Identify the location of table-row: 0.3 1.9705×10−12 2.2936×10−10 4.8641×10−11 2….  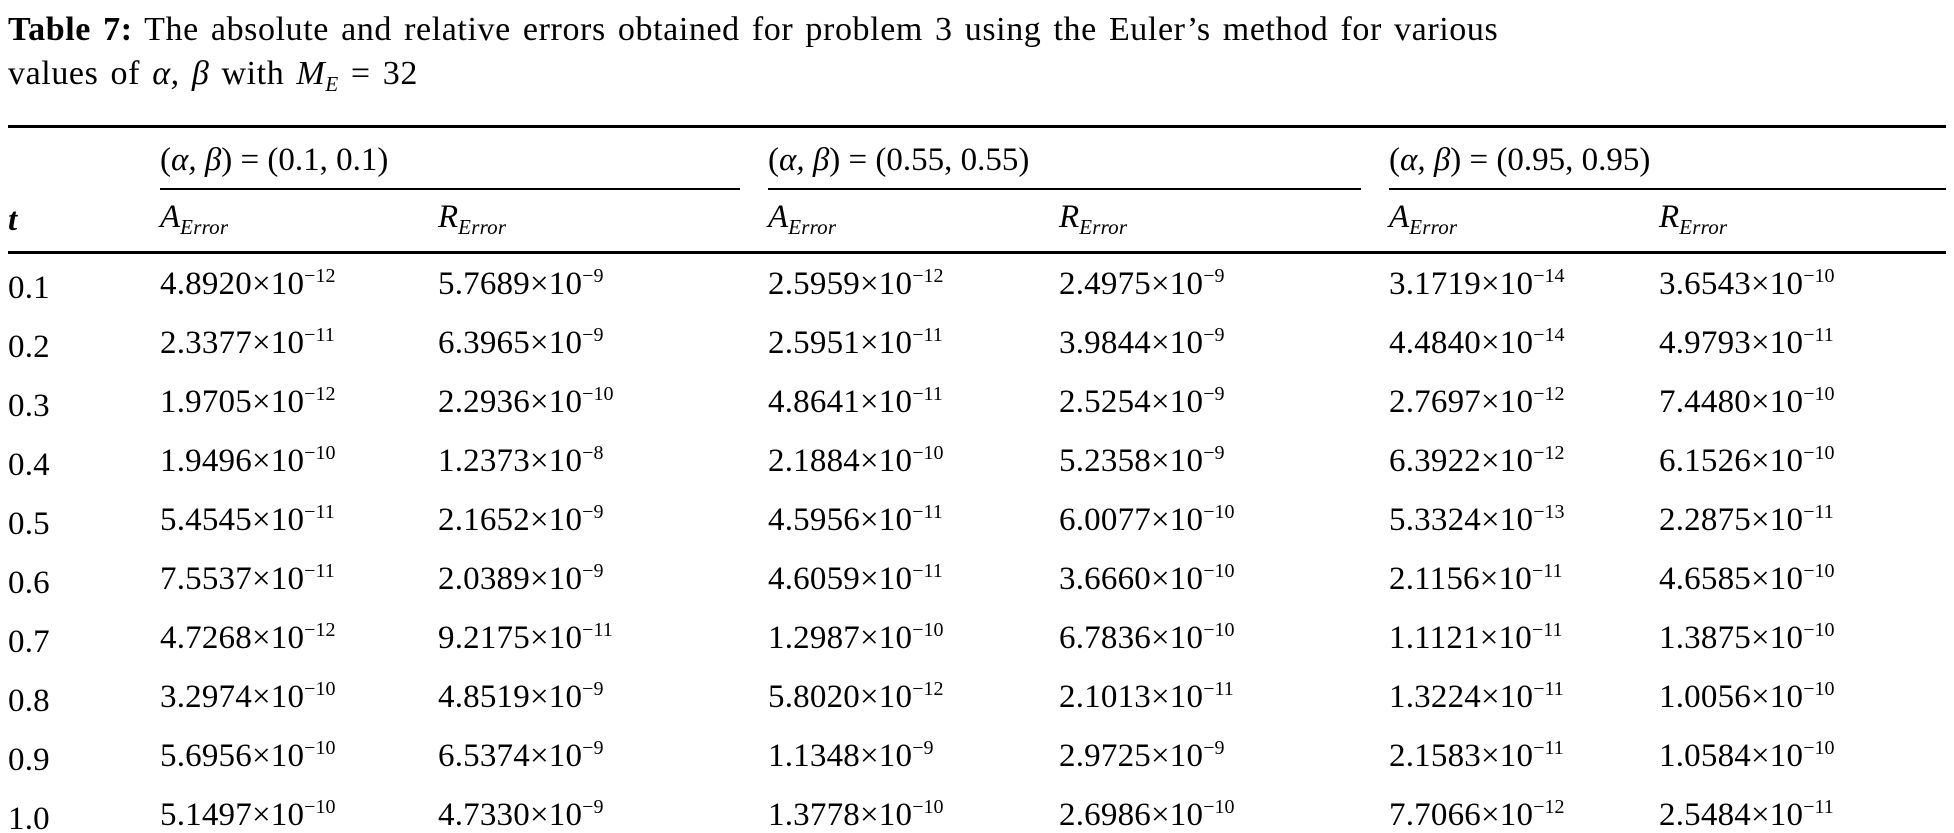
(977, 401).